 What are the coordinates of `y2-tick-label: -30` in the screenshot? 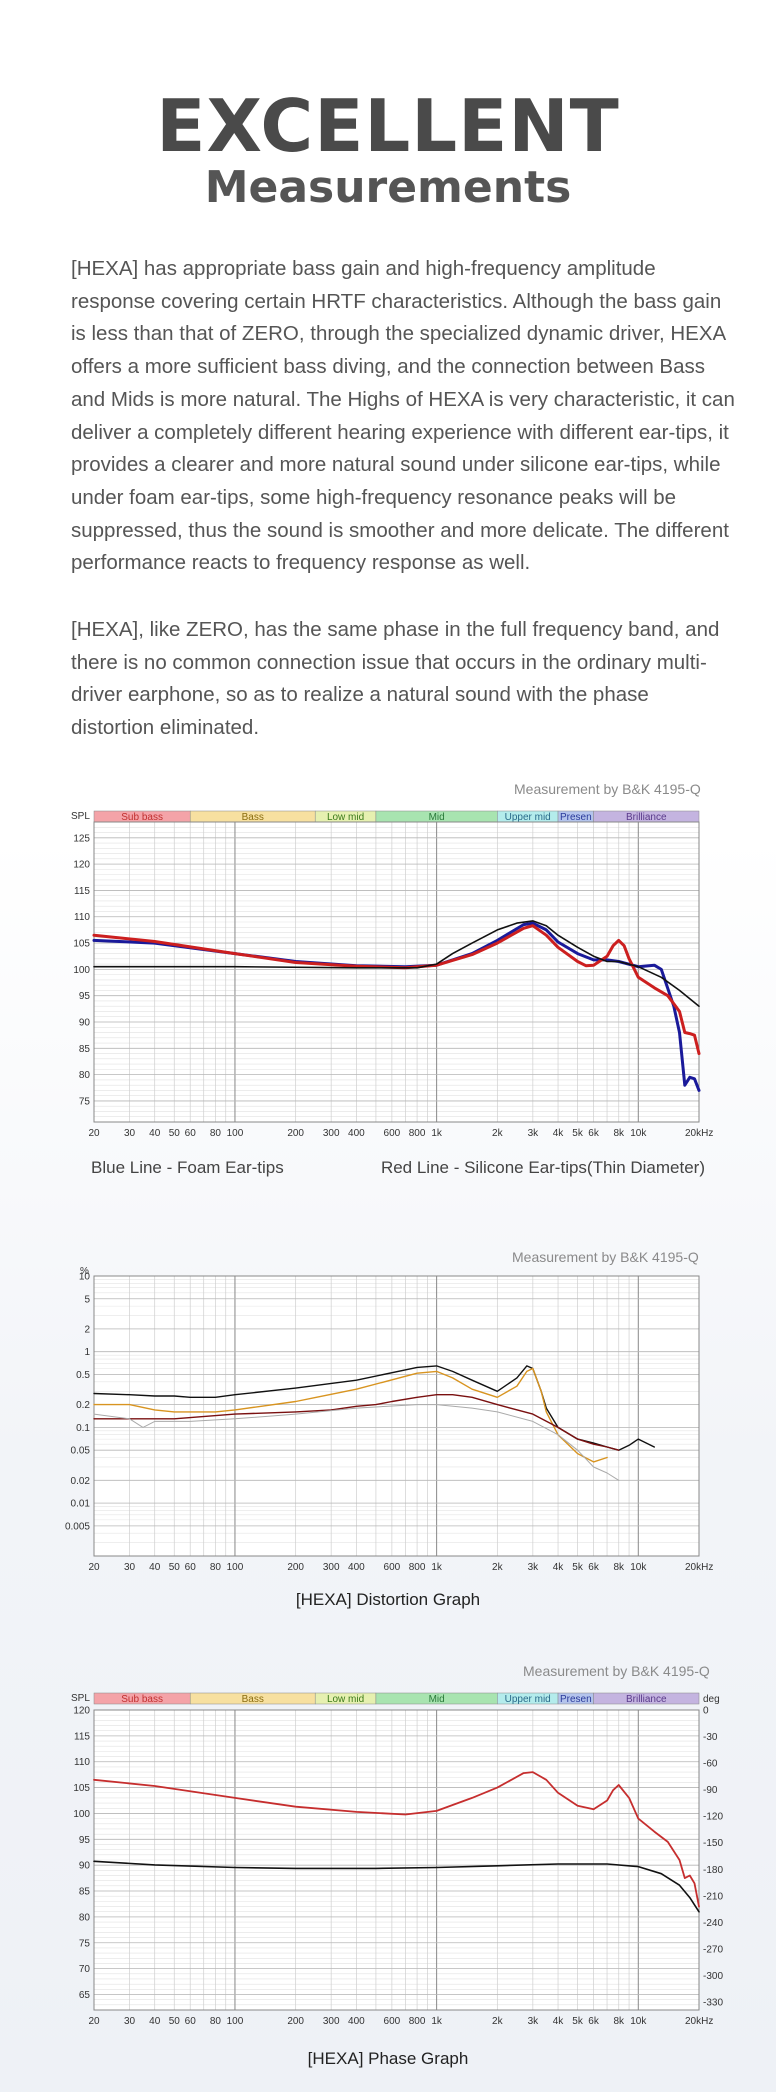 It's located at (710, 1737).